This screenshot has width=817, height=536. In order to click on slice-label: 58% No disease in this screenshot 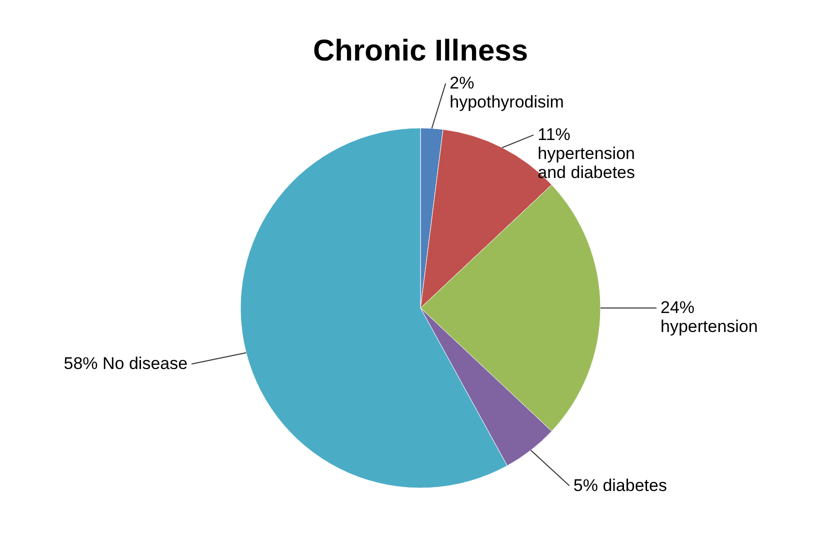, I will do `click(126, 363)`.